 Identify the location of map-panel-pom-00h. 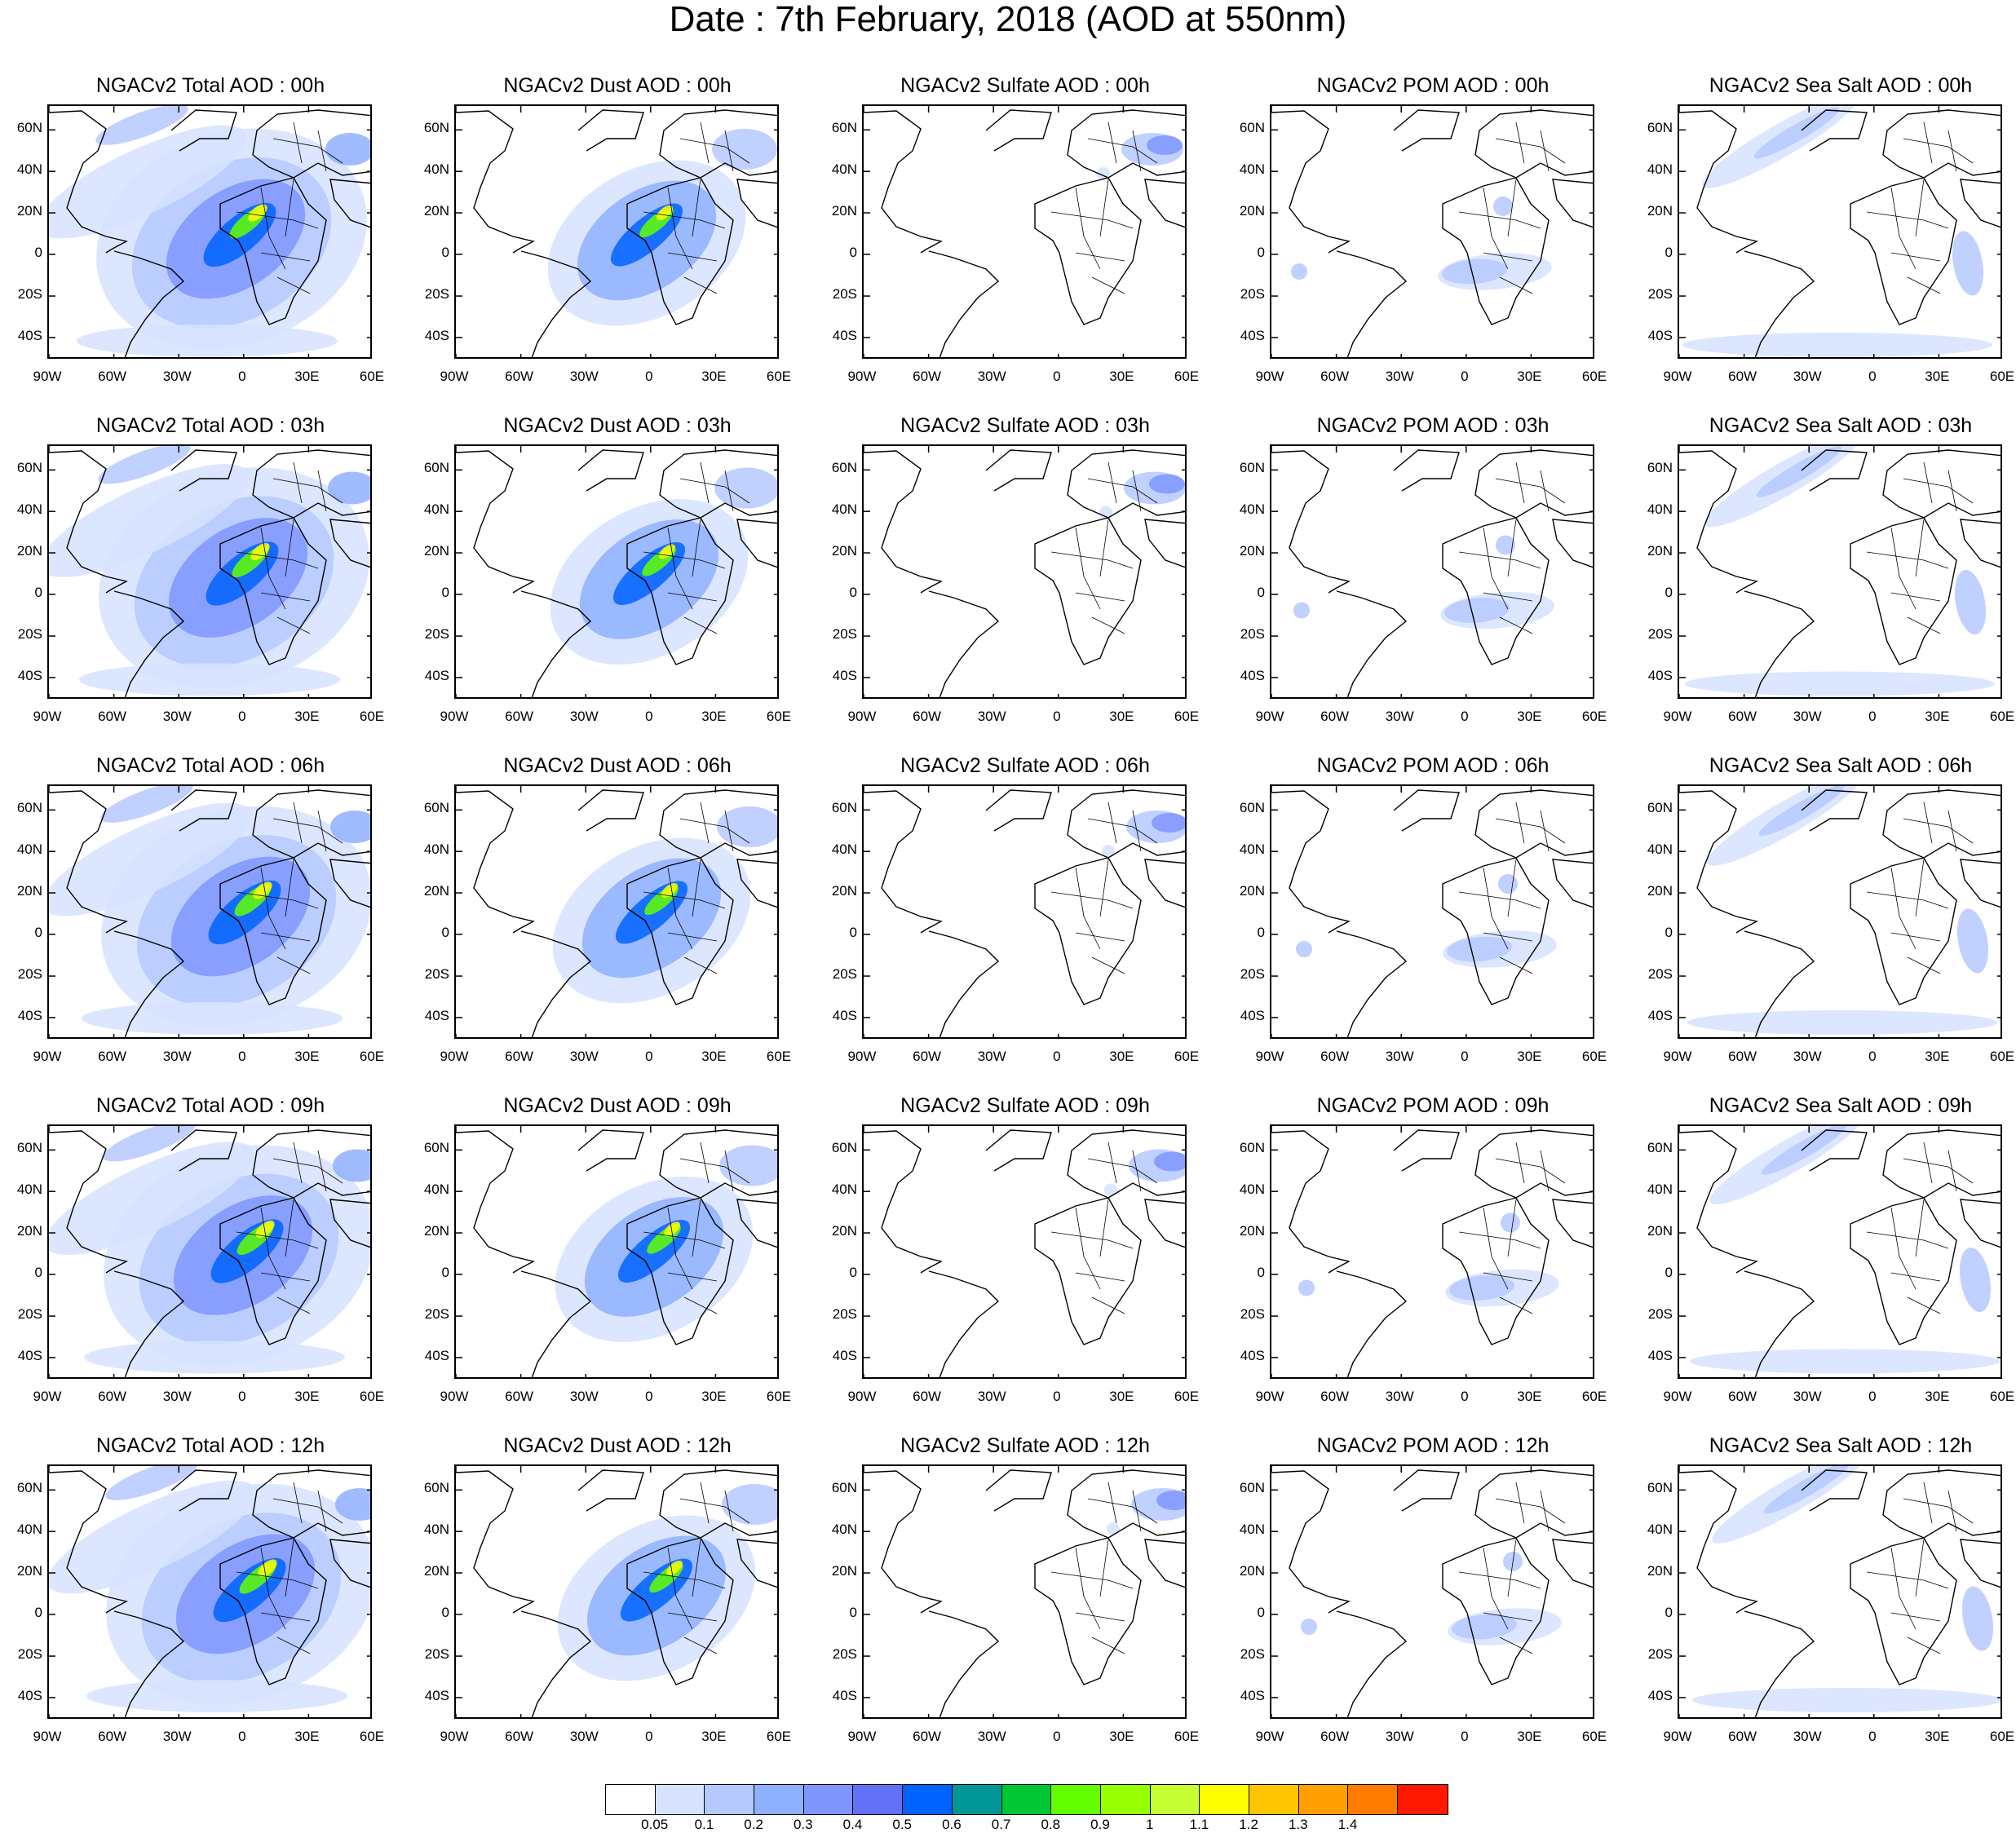
(1432, 231).